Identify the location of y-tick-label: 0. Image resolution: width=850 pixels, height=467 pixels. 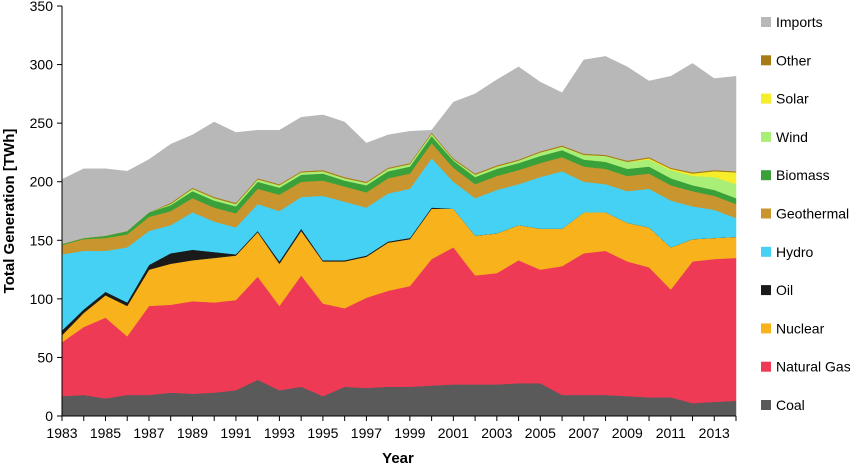
(49, 416).